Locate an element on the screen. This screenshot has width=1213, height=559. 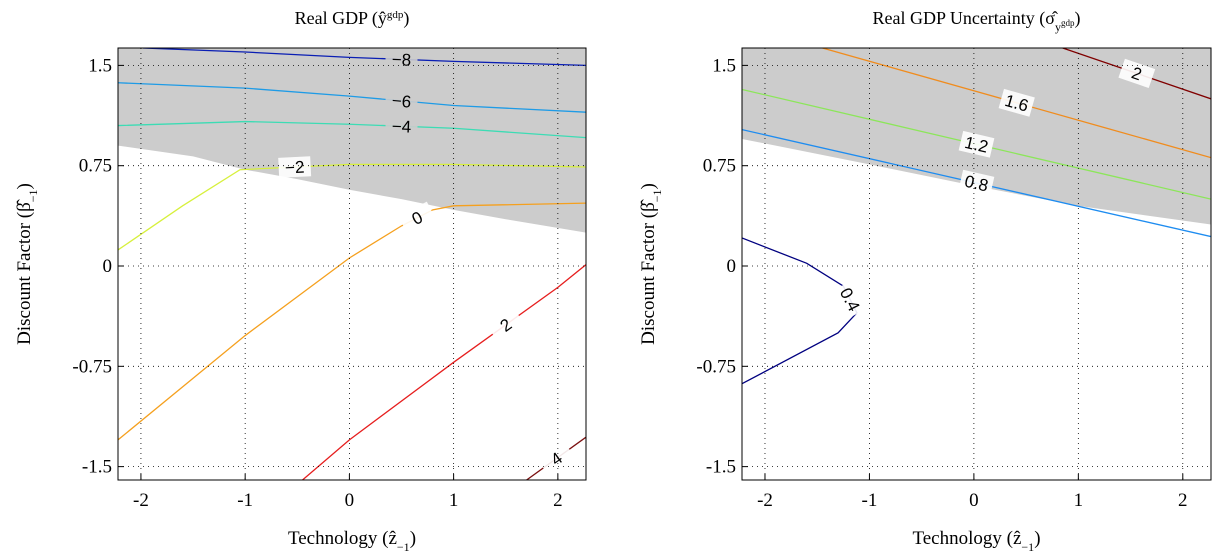
contour-label: 0.8 is located at coordinates (976, 184).